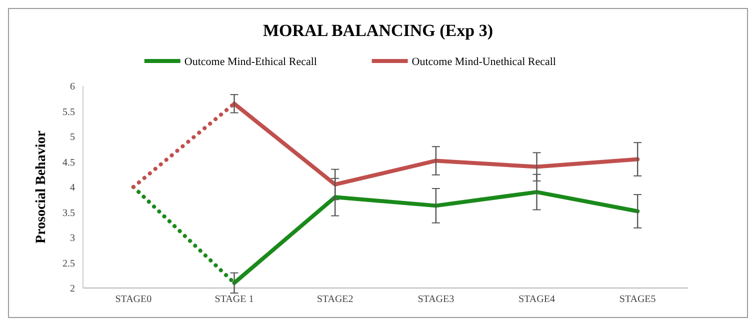 This screenshot has width=750, height=320. I want to click on y-tick-label: 3, so click(72, 238).